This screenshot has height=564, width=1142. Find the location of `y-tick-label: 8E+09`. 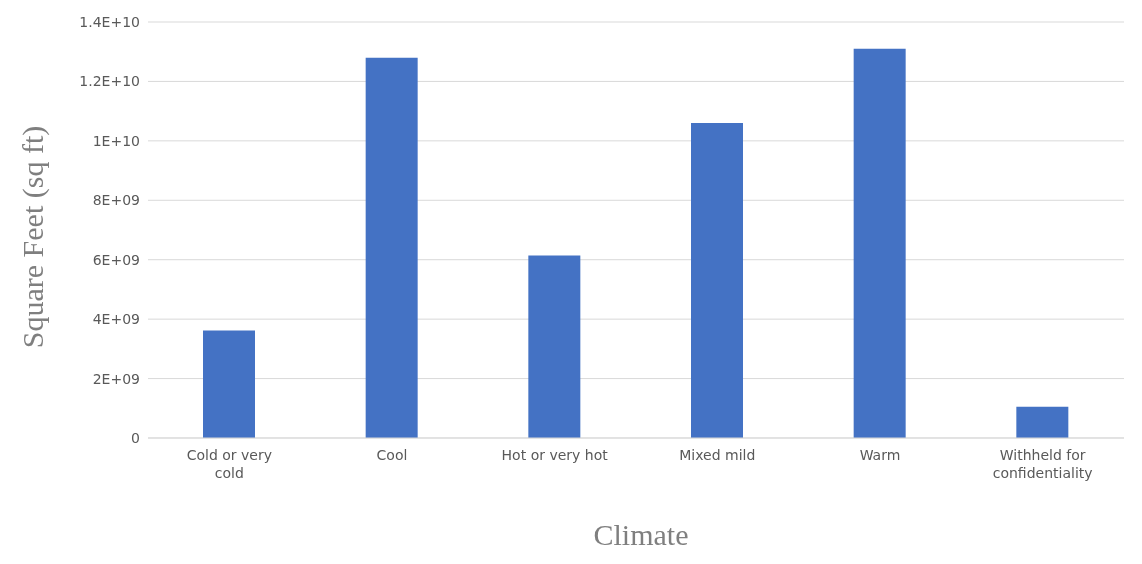

y-tick-label: 8E+09 is located at coordinates (116, 200).